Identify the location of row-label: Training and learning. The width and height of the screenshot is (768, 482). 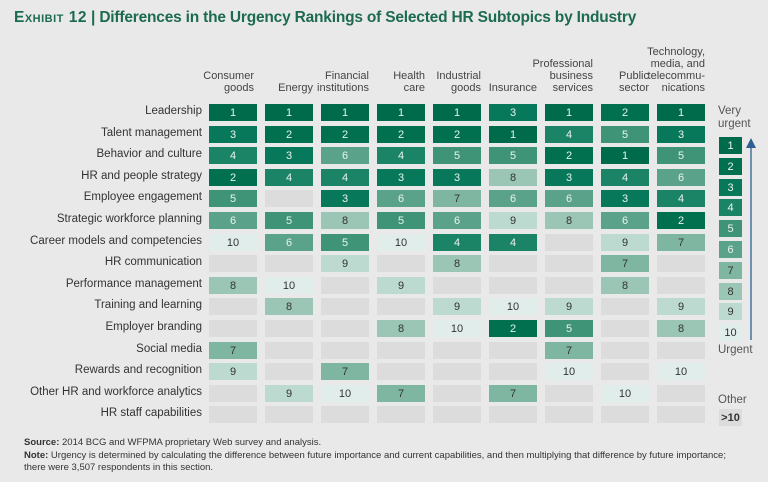
(148, 305).